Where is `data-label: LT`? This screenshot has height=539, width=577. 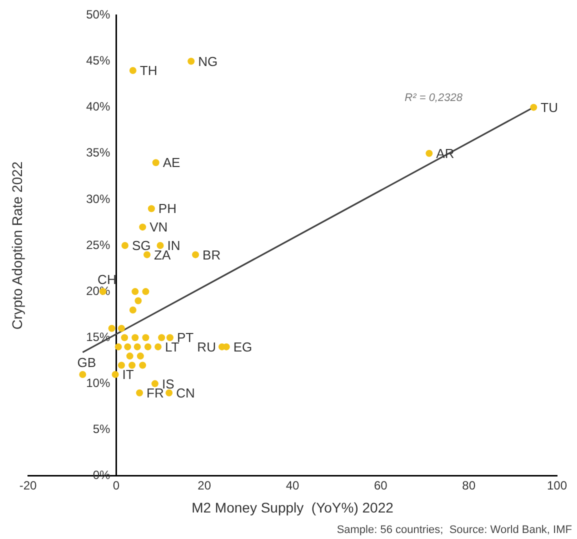
data-label: LT is located at coordinates (172, 346).